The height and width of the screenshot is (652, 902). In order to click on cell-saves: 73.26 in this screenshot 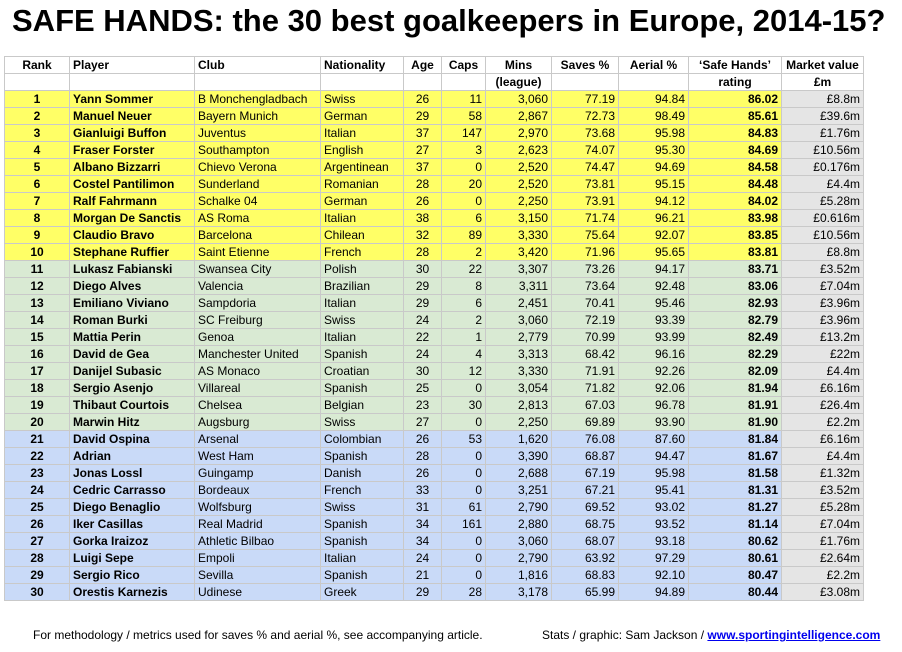, I will do `click(585, 269)`.